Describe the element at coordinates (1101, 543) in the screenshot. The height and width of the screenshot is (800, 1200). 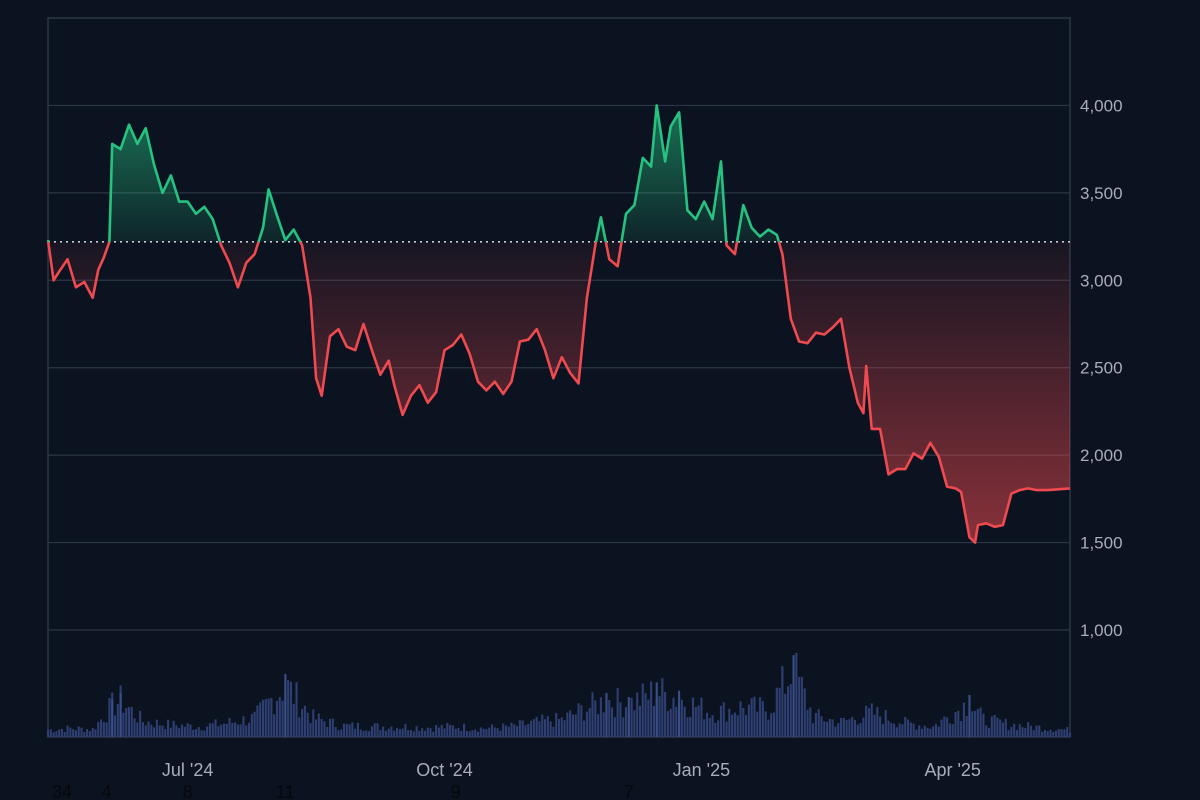
I see `y-tick-label: 1,500` at that location.